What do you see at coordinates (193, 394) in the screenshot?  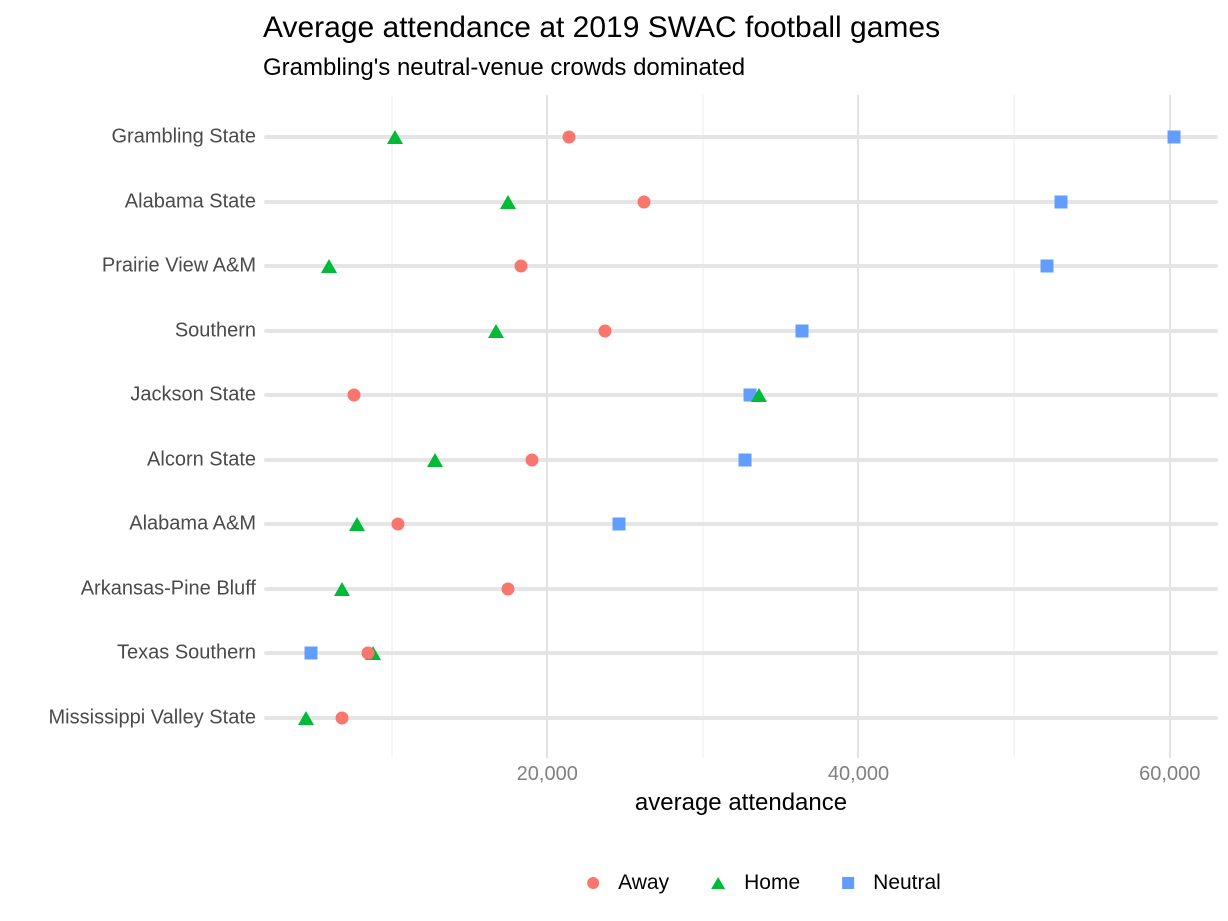 I see `y-axis-label: Jackson State` at bounding box center [193, 394].